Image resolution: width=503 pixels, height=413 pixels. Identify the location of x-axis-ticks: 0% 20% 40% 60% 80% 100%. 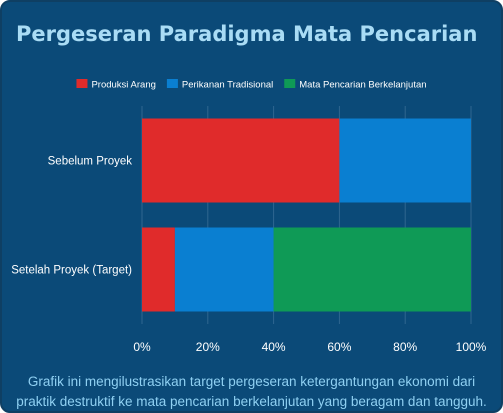
(309, 347).